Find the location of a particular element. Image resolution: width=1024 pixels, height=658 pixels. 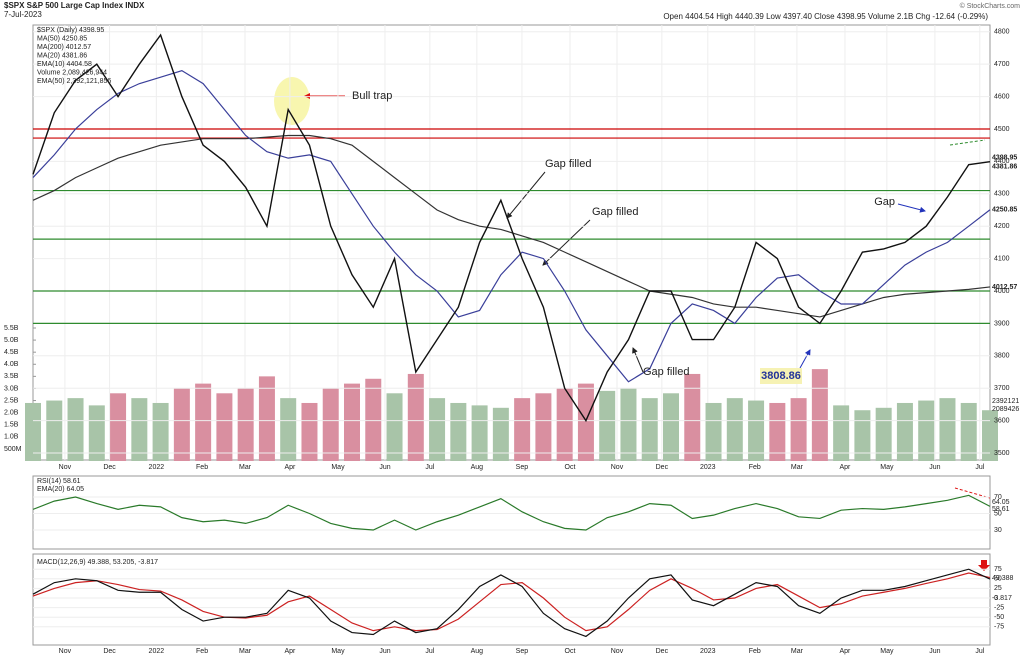

y-tick-label: 3900 is located at coordinates (1002, 323).